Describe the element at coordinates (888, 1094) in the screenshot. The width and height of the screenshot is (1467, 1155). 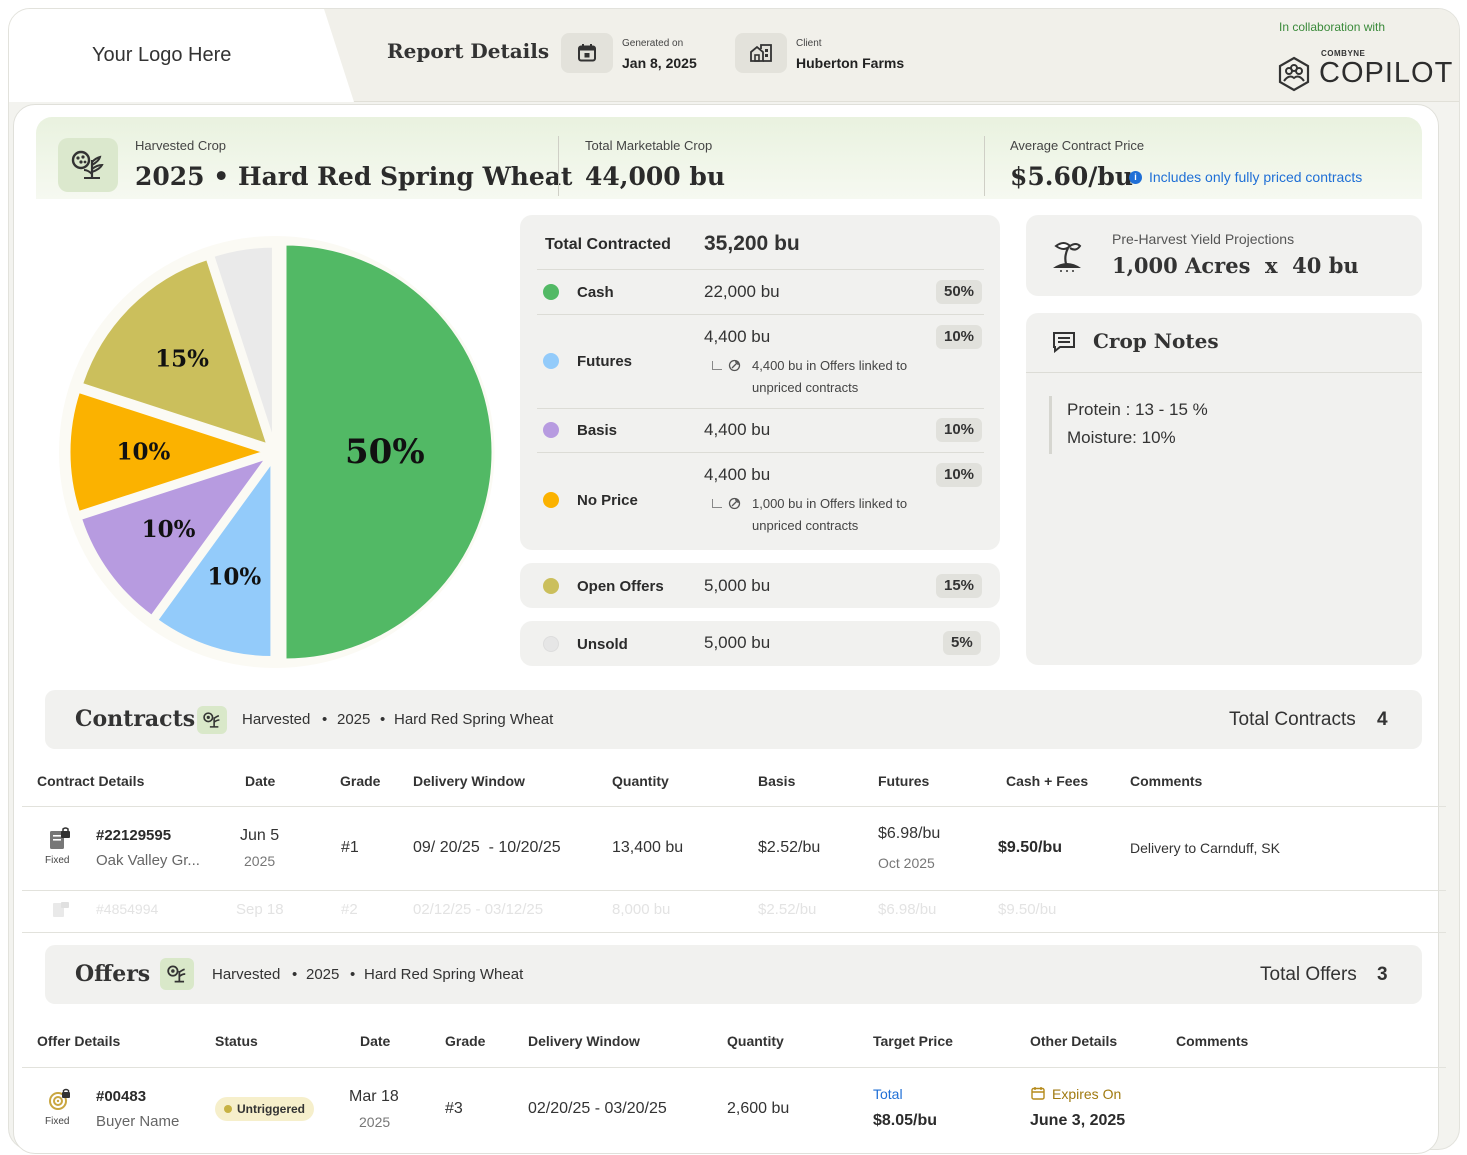
I see `target-price-label: Total` at that location.